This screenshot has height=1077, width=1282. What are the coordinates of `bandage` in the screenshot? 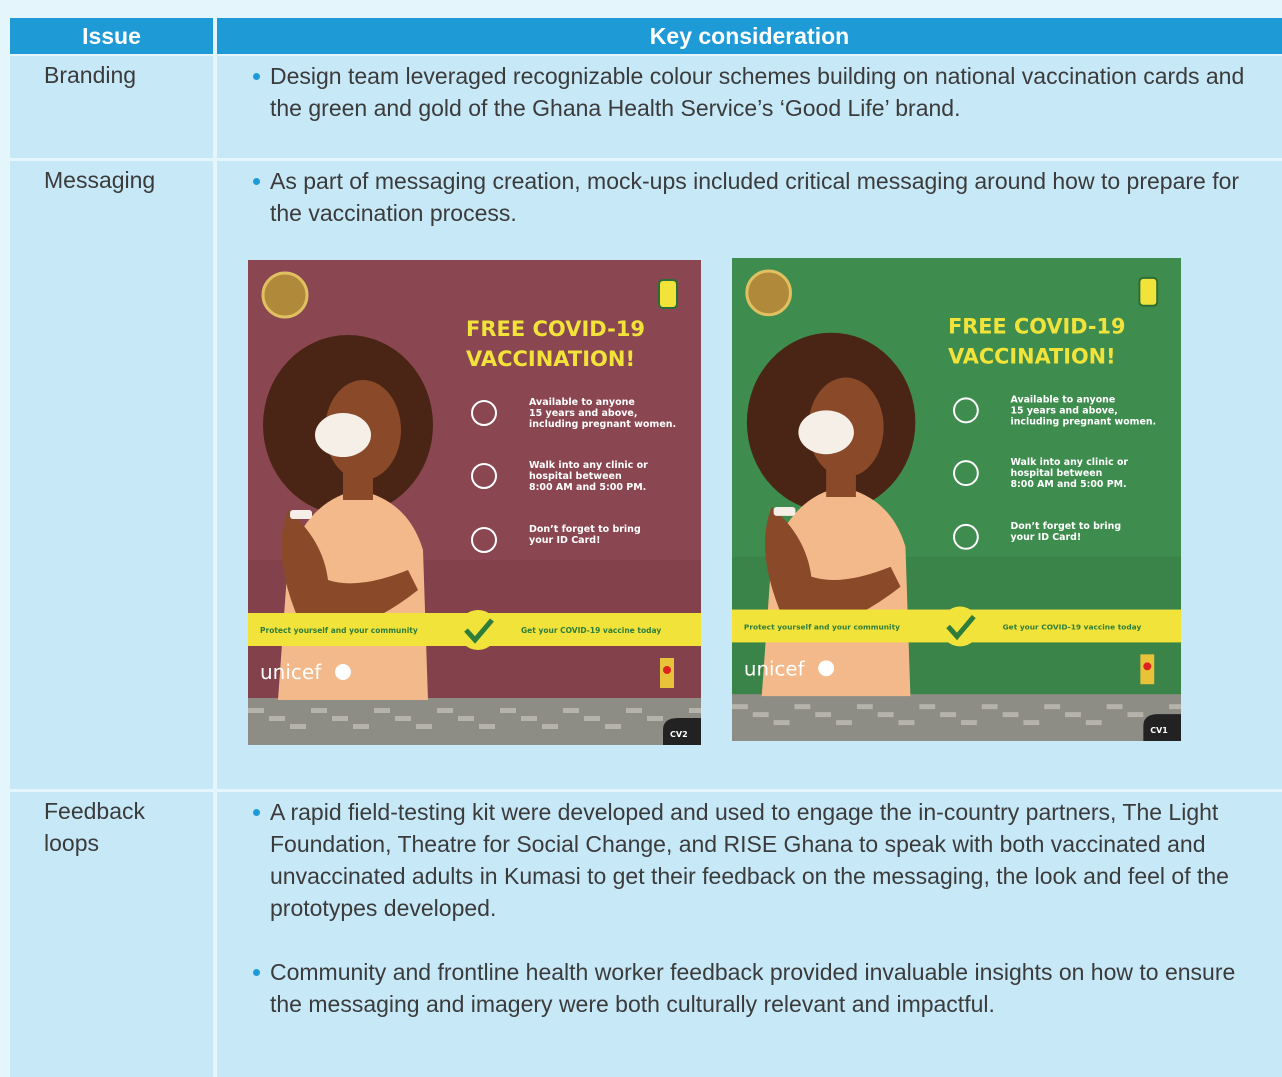 It's located at (301, 514).